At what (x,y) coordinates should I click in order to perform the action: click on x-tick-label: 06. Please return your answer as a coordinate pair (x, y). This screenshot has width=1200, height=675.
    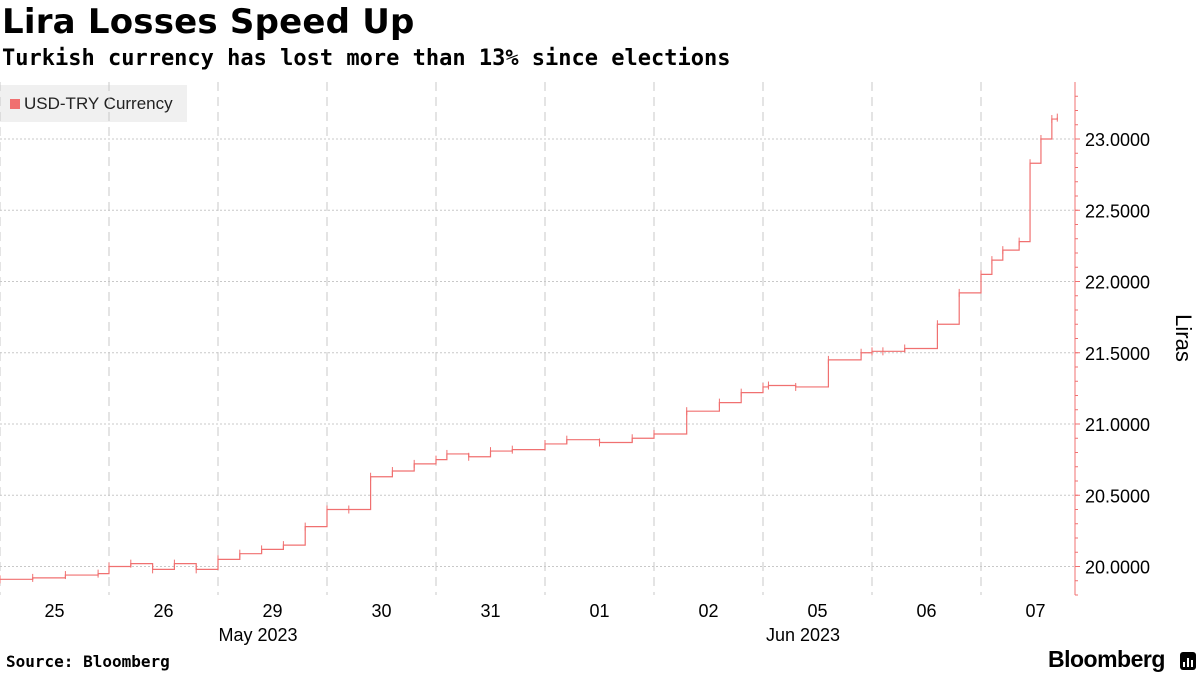
    Looking at the image, I should click on (926, 611).